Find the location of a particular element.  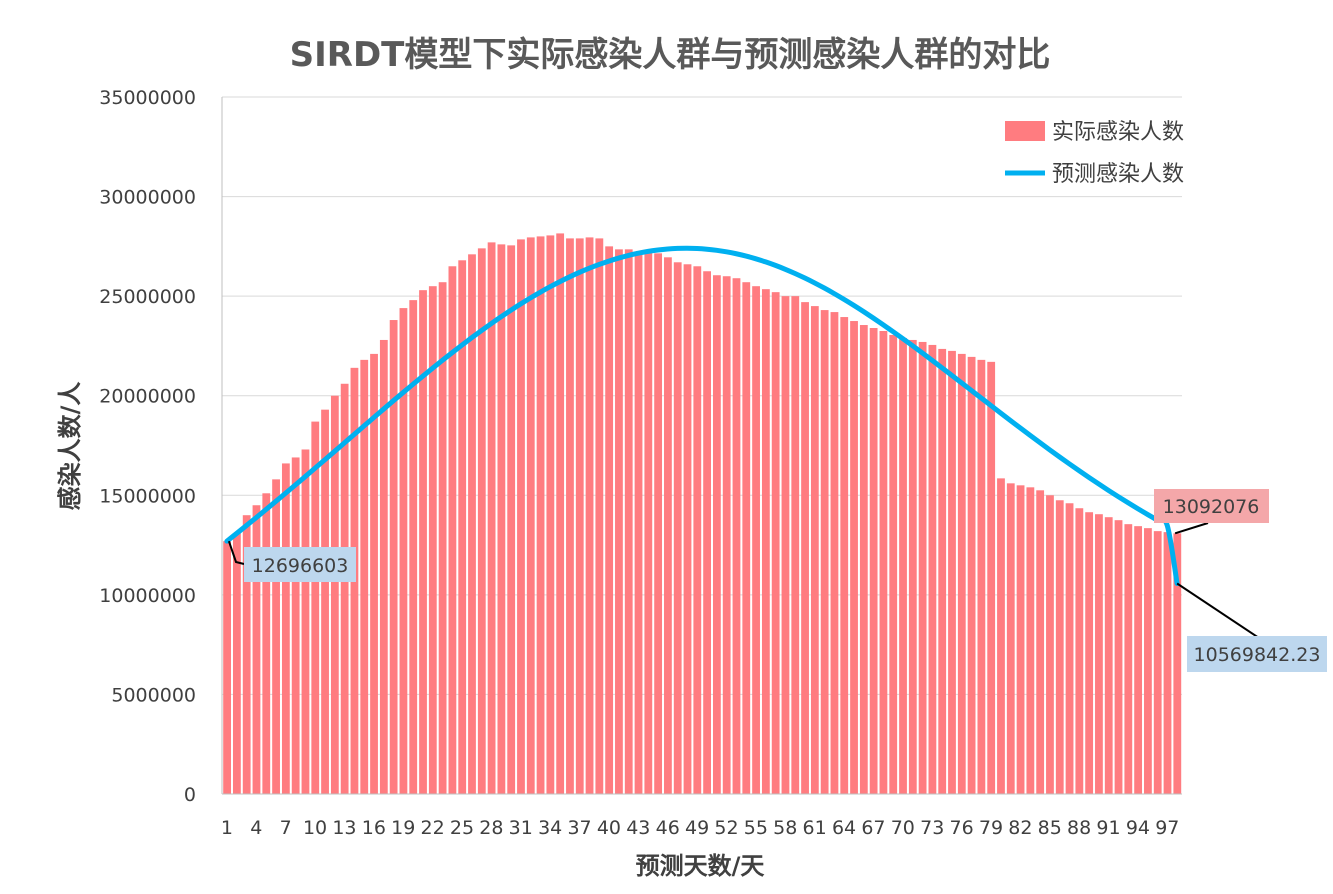

x-tick-label: 88 is located at coordinates (1079, 828).